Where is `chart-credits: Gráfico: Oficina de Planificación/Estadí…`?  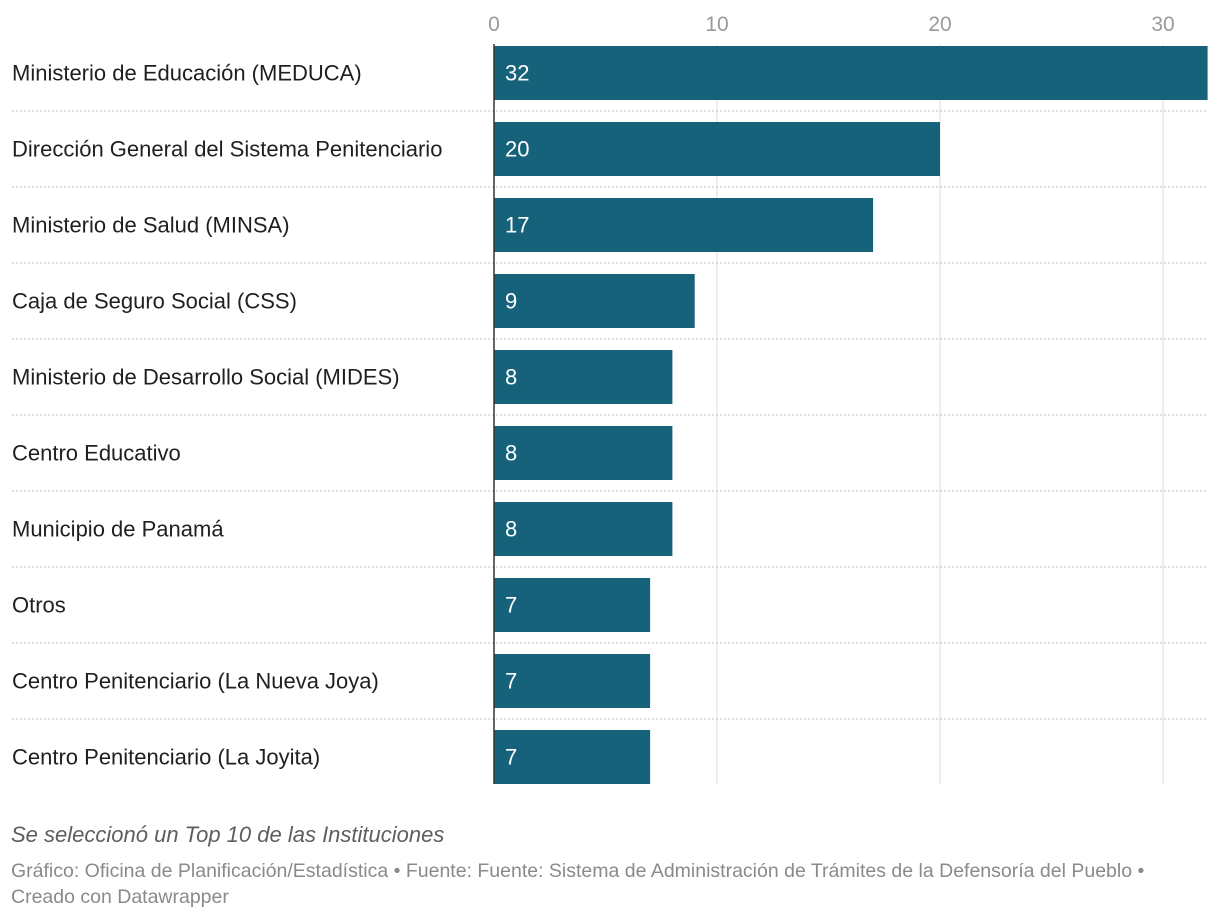 chart-credits: Gráfico: Oficina de Planificación/Estadí… is located at coordinates (578, 884).